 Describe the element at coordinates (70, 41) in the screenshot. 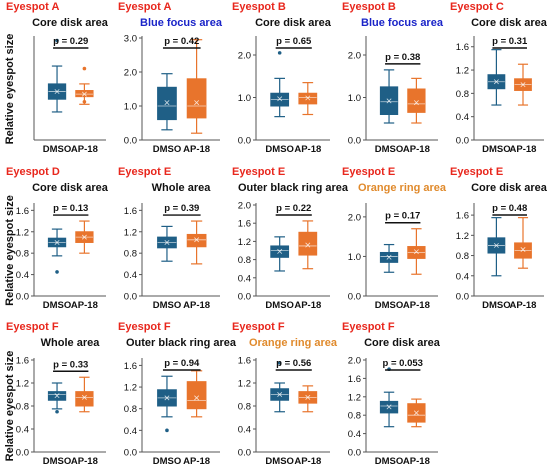

I see `p-value-label: p = 0.29` at that location.